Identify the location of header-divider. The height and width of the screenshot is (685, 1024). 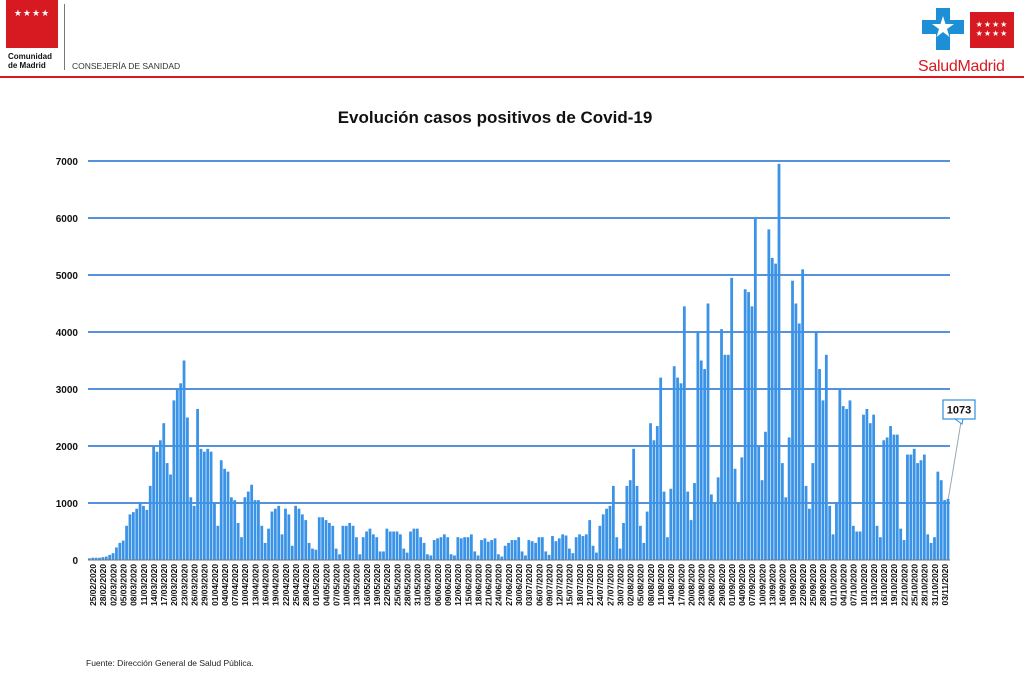
(512, 77).